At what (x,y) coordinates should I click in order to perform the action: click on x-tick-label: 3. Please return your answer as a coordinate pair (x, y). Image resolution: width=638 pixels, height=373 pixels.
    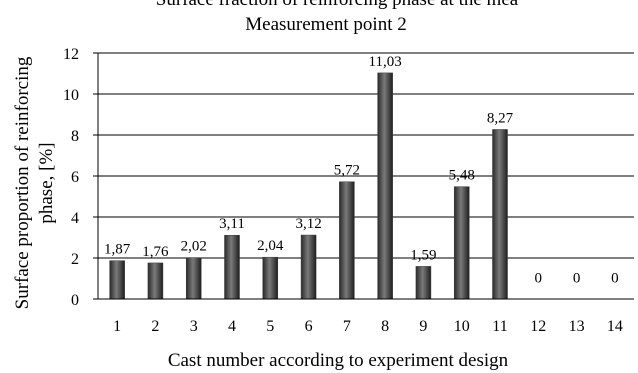
    Looking at the image, I should click on (194, 326).